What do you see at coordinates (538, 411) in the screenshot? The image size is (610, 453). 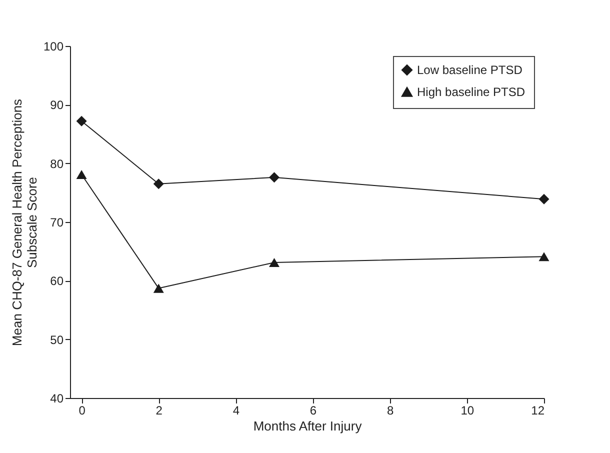 I see `x-tick-label: 12` at bounding box center [538, 411].